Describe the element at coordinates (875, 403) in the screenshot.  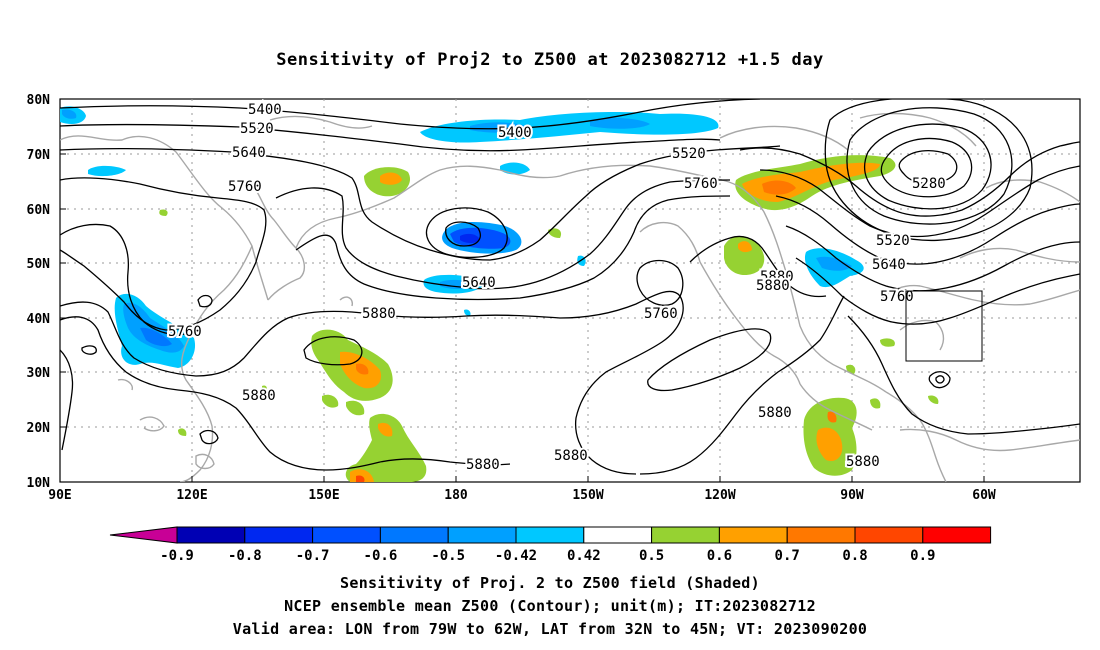
I see `shade-pos-caribbean` at that location.